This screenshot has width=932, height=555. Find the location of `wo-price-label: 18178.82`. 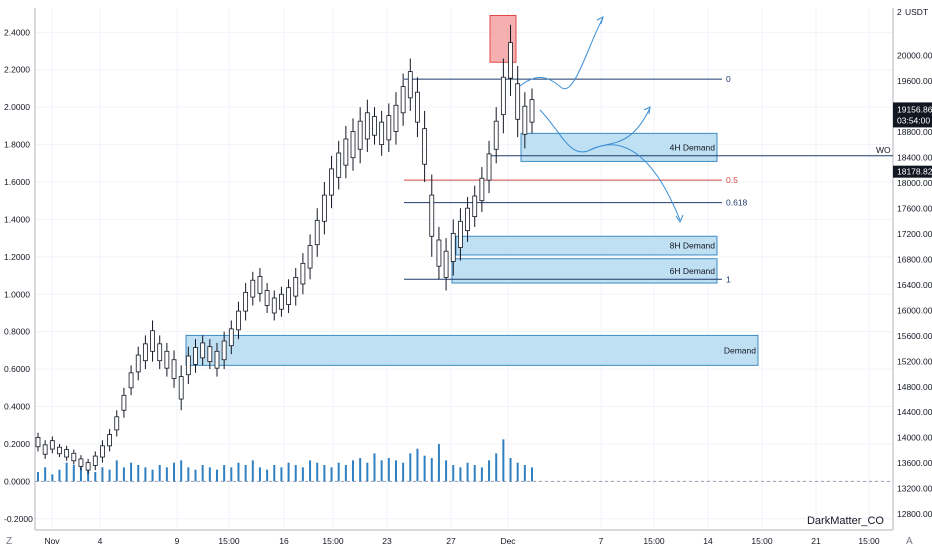

wo-price-label: 18178.82 is located at coordinates (914, 172).